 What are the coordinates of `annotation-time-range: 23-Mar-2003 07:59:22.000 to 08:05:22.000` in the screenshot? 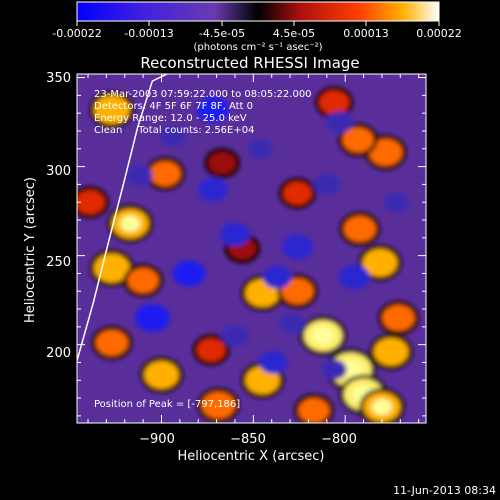 It's located at (203, 94).